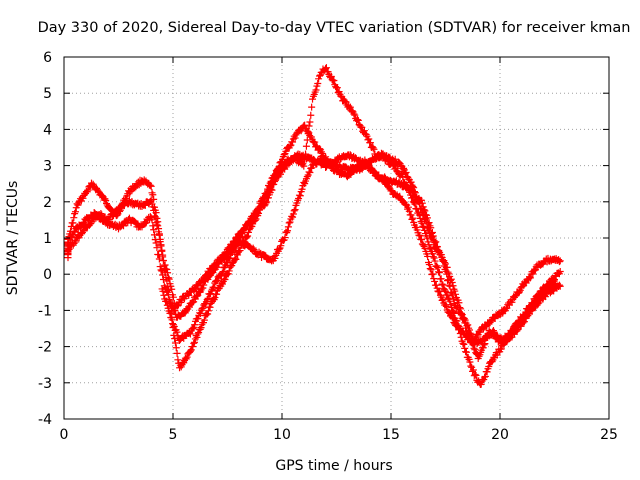 The height and width of the screenshot is (480, 640). What do you see at coordinates (282, 435) in the screenshot?
I see `x-tick-label: 10` at bounding box center [282, 435].